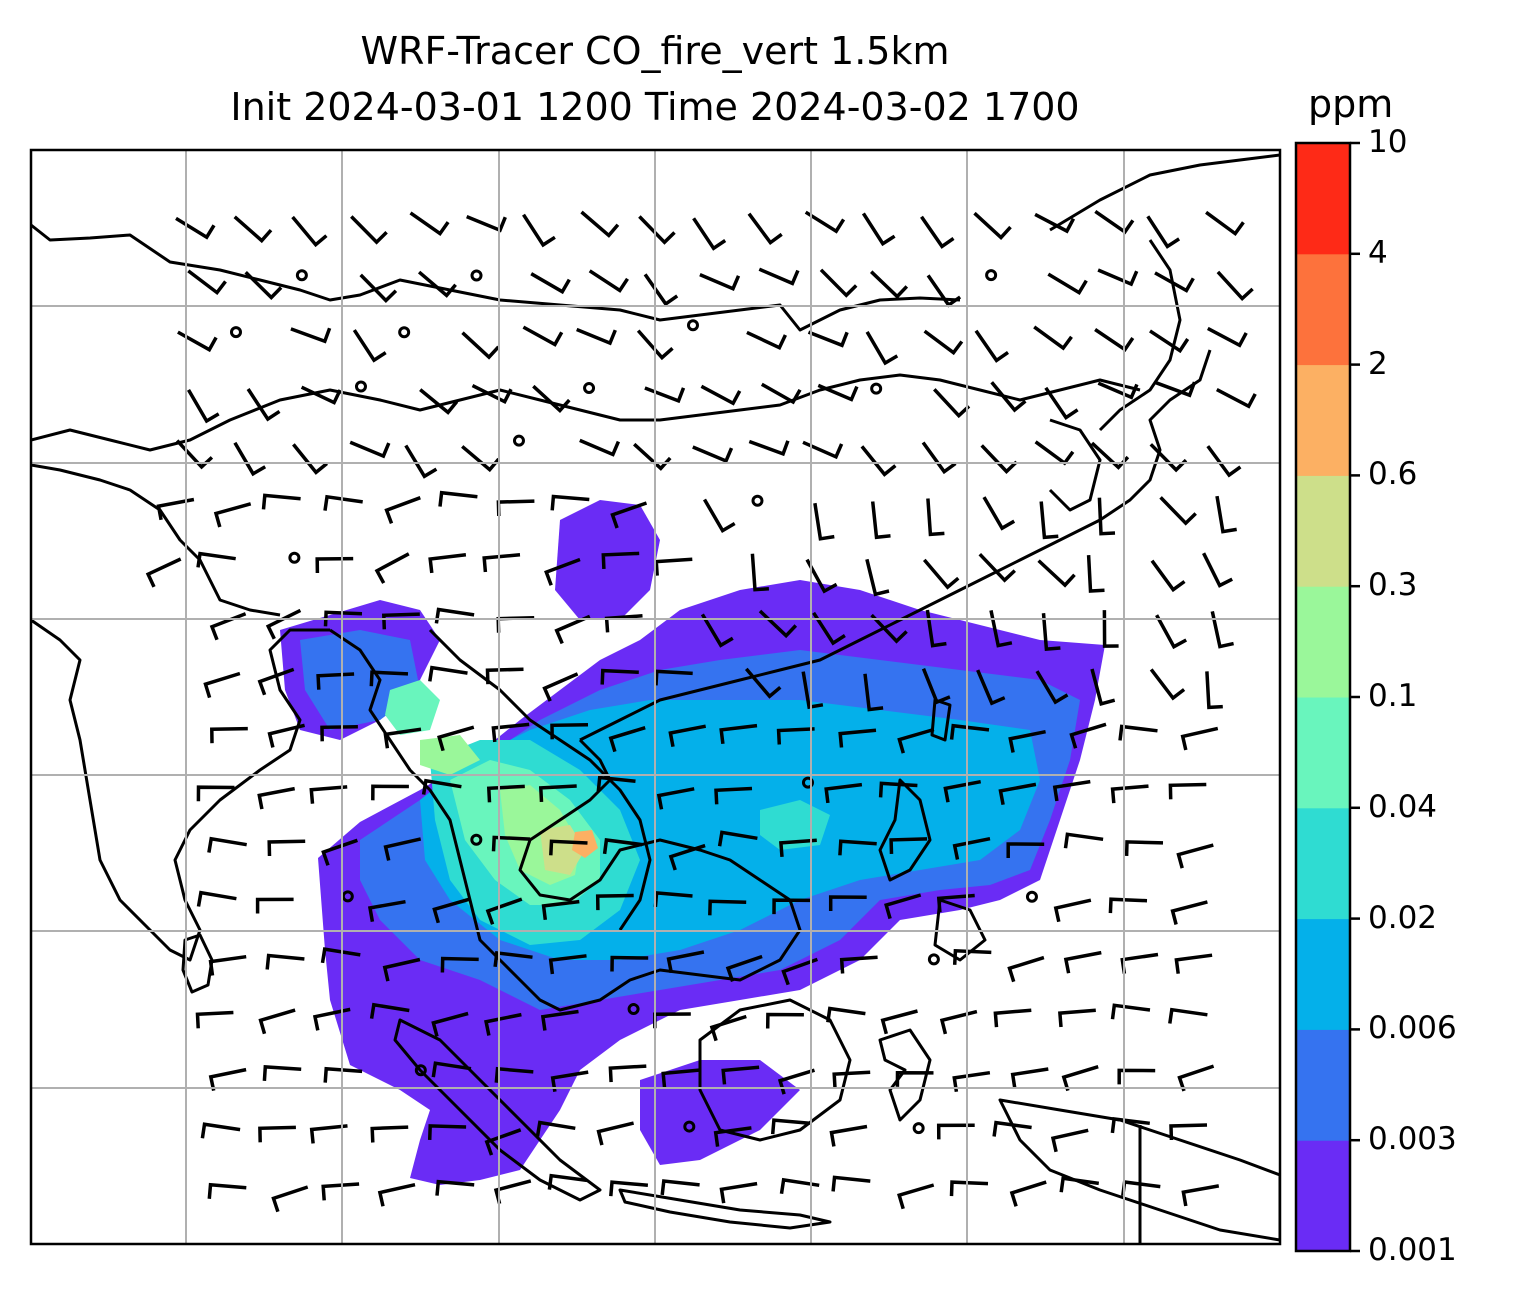 The image size is (1528, 1306). I want to click on colorbar-tick-label: 0.006, so click(1412, 1028).